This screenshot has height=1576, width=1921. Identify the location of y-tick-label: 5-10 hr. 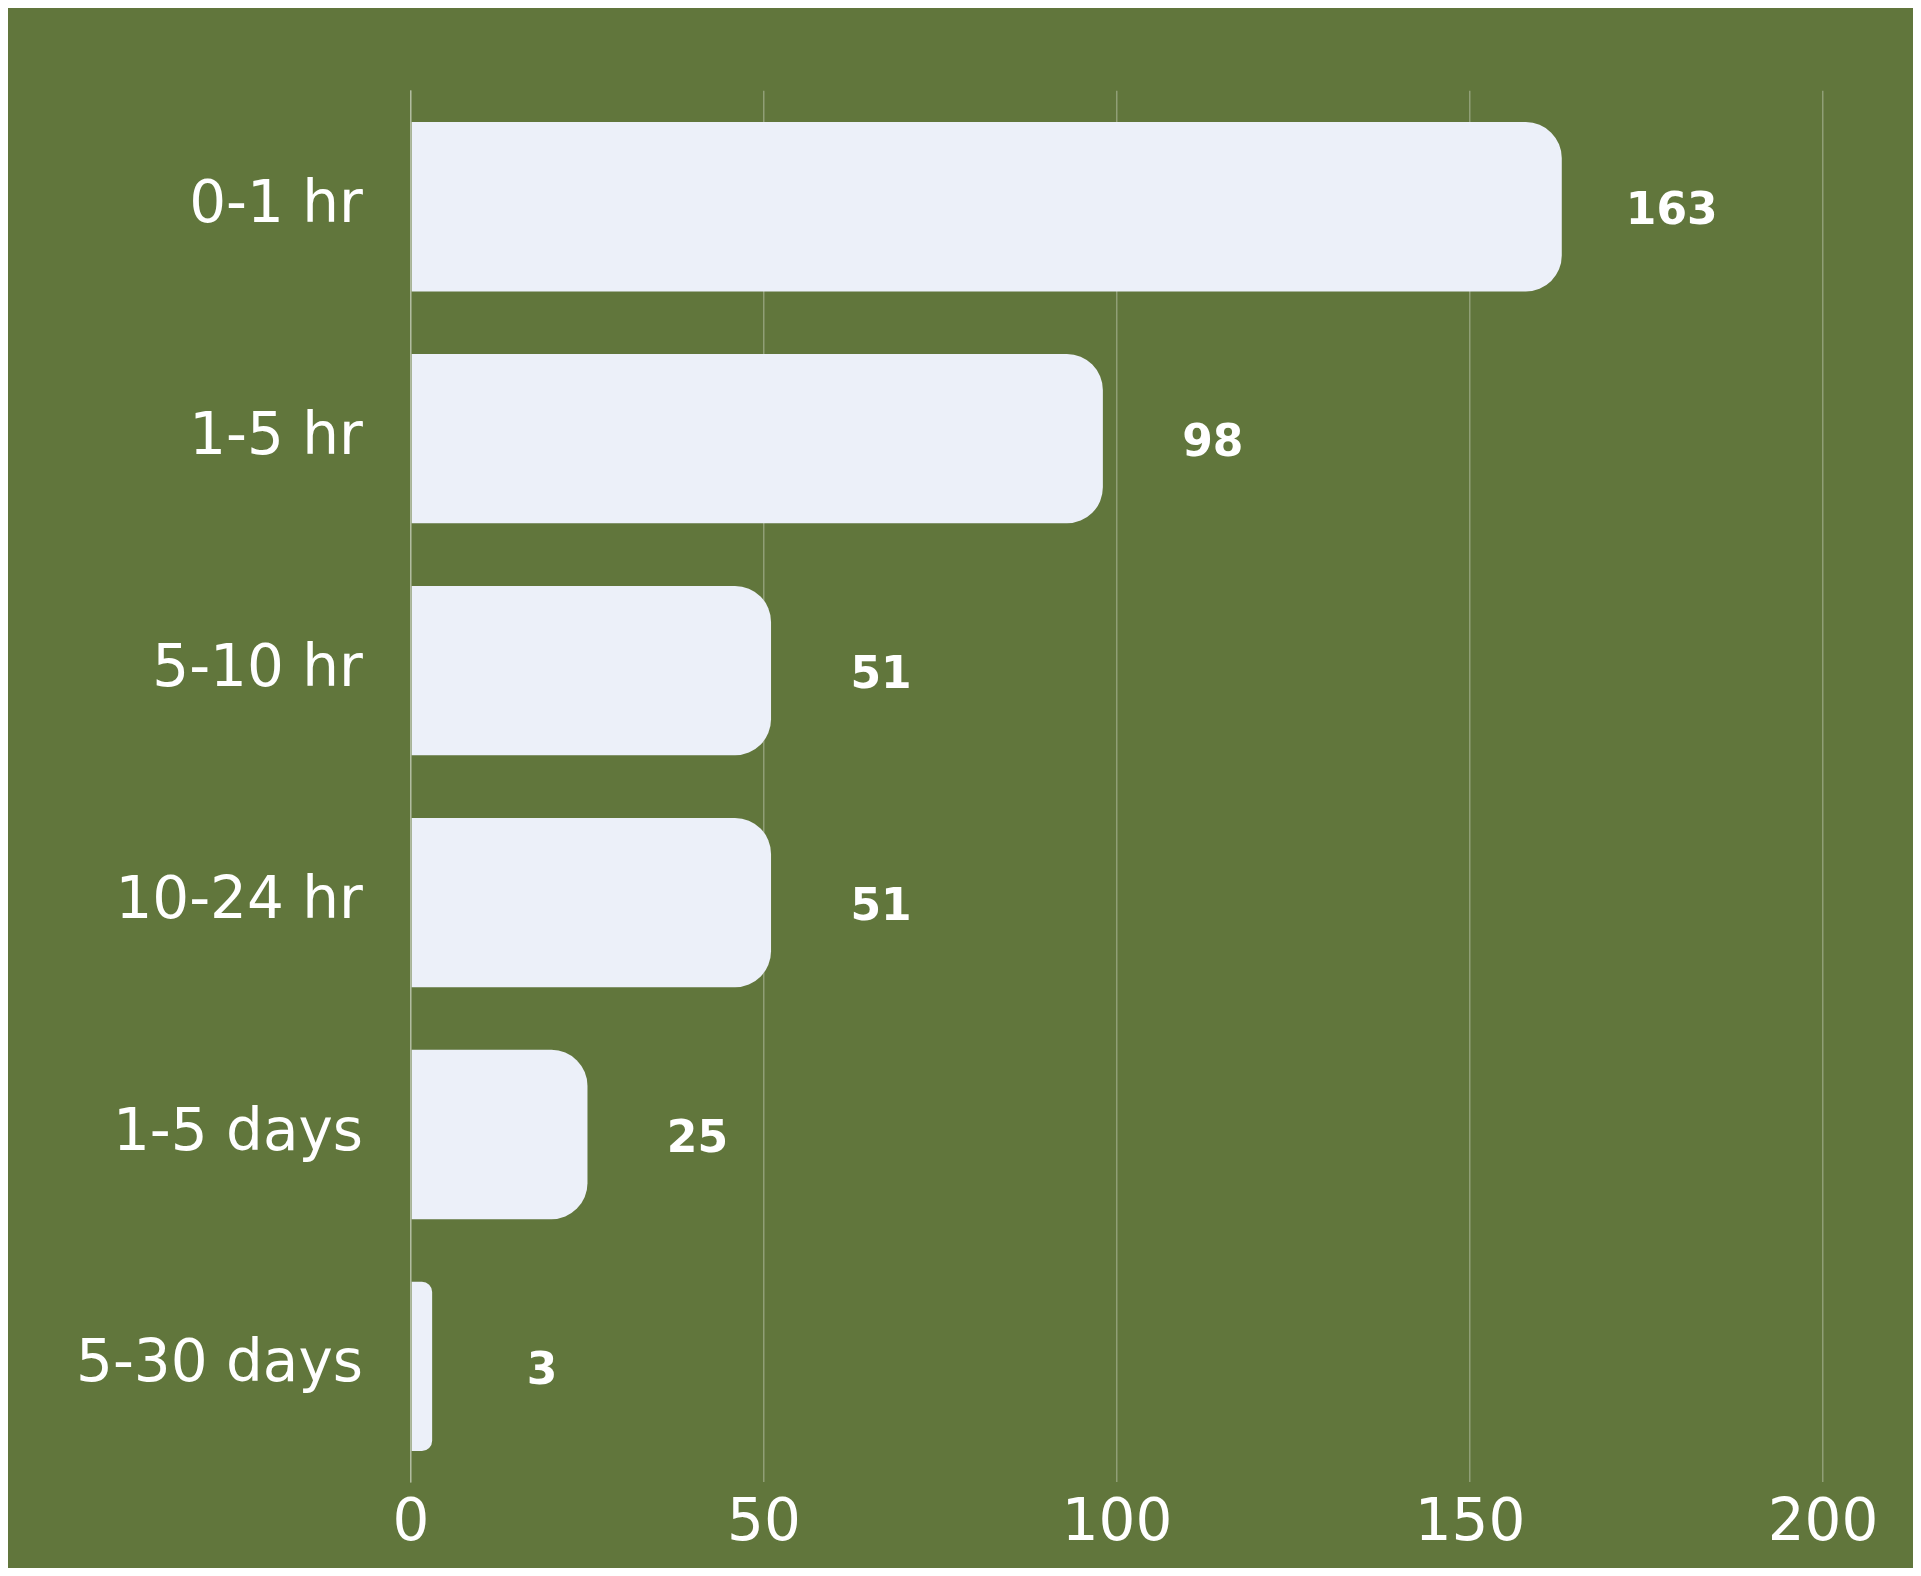
(258, 665).